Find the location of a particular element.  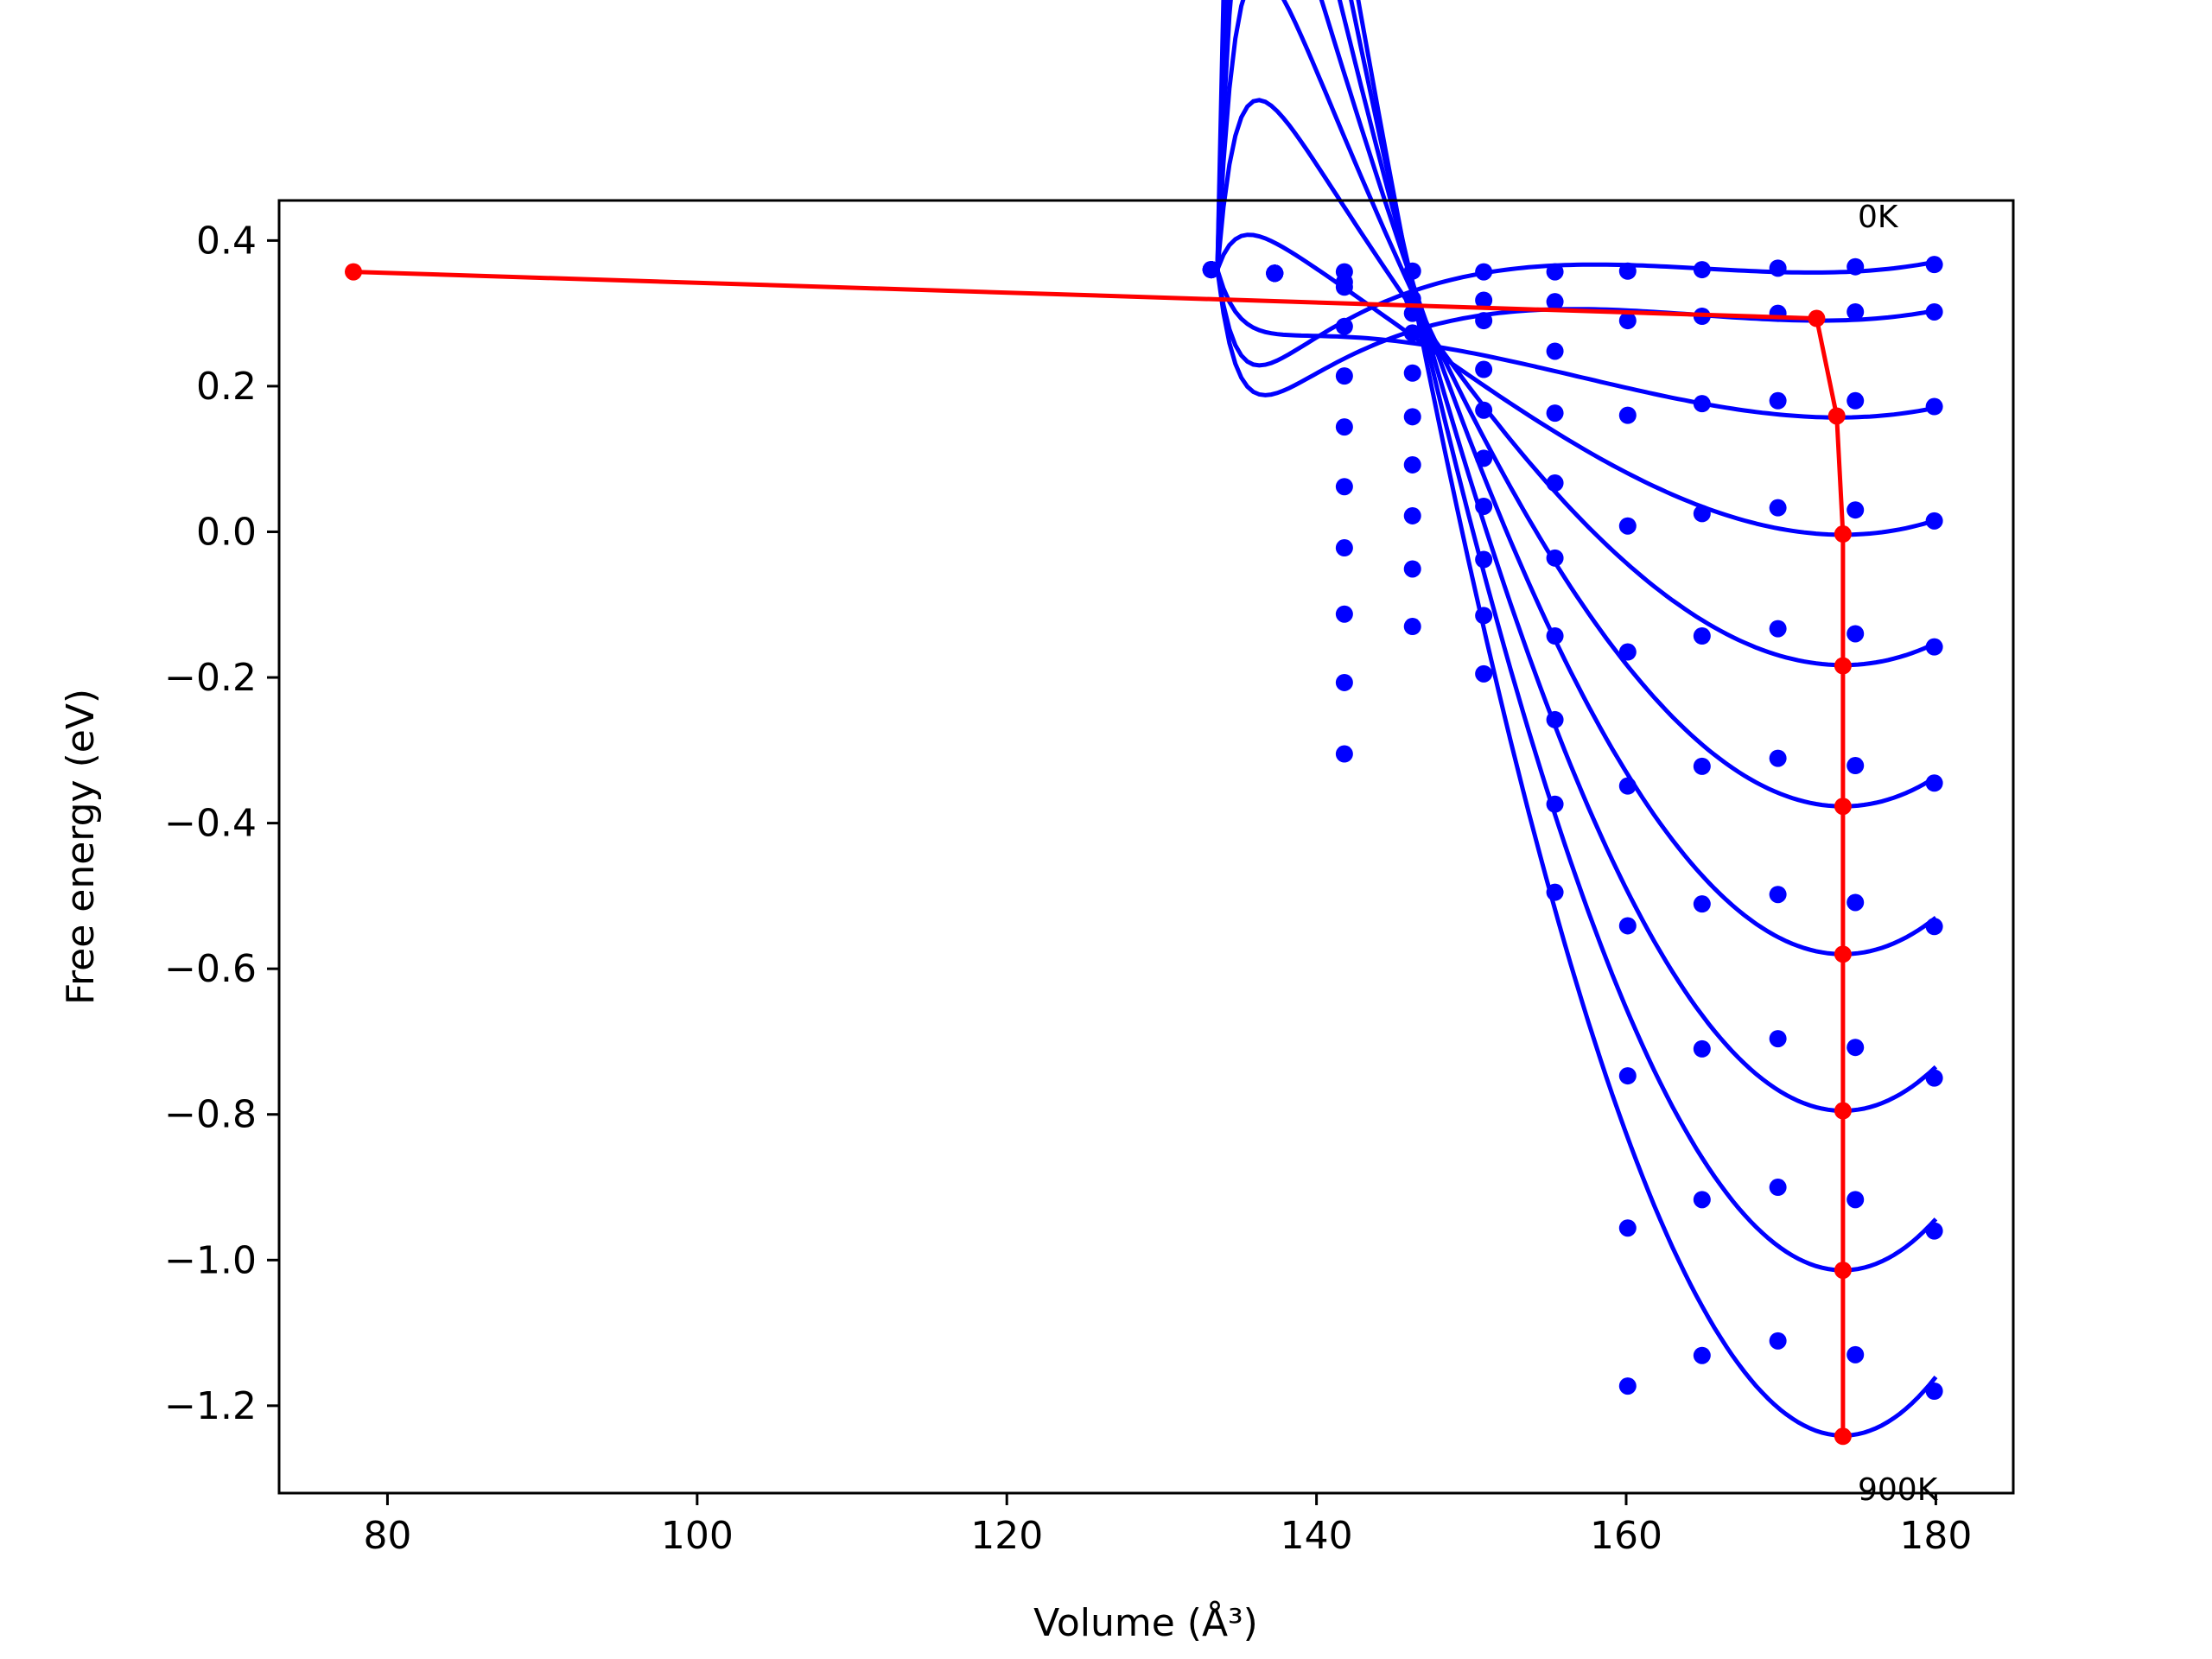

x-tick-label: 180 is located at coordinates (1935, 1536).